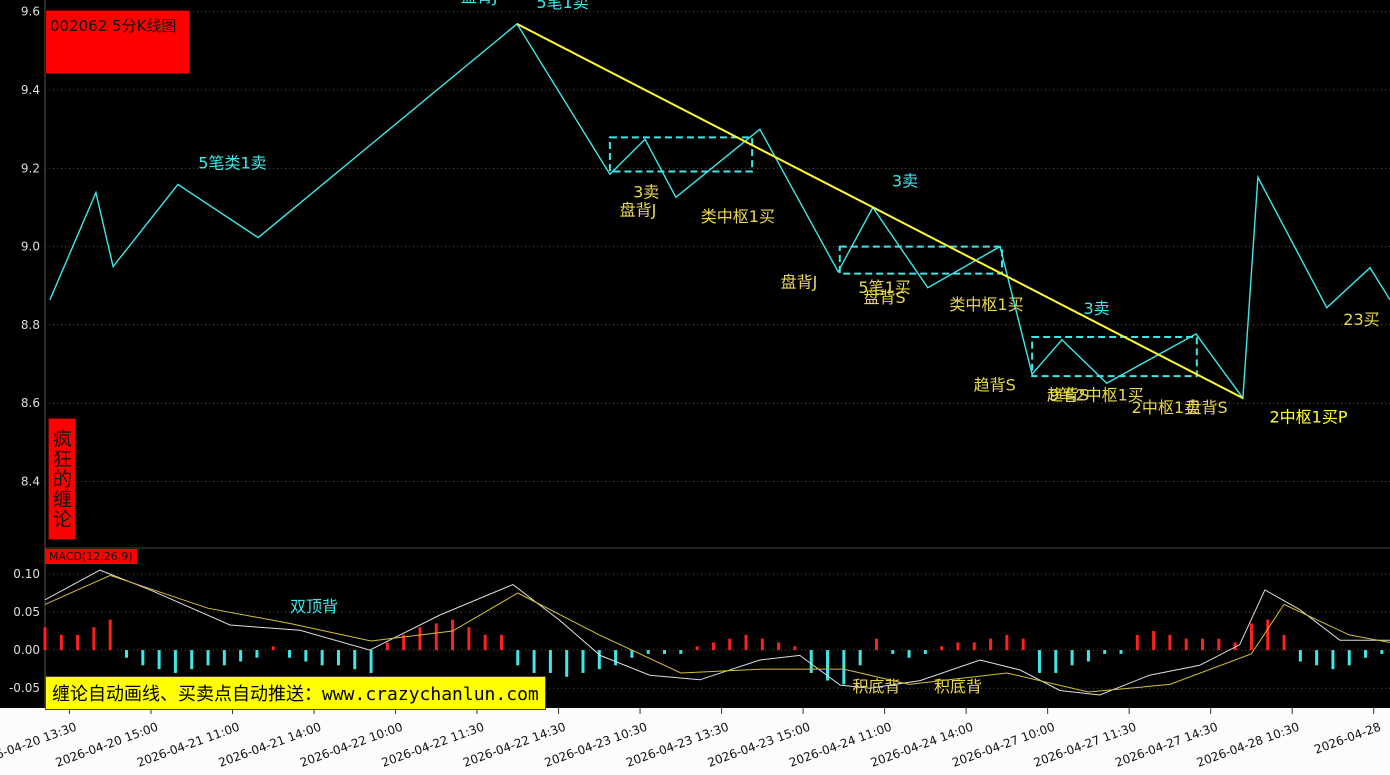 The height and width of the screenshot is (775, 1390). What do you see at coordinates (1166, 407) in the screenshot?
I see `annotation: 2中枢1卖` at bounding box center [1166, 407].